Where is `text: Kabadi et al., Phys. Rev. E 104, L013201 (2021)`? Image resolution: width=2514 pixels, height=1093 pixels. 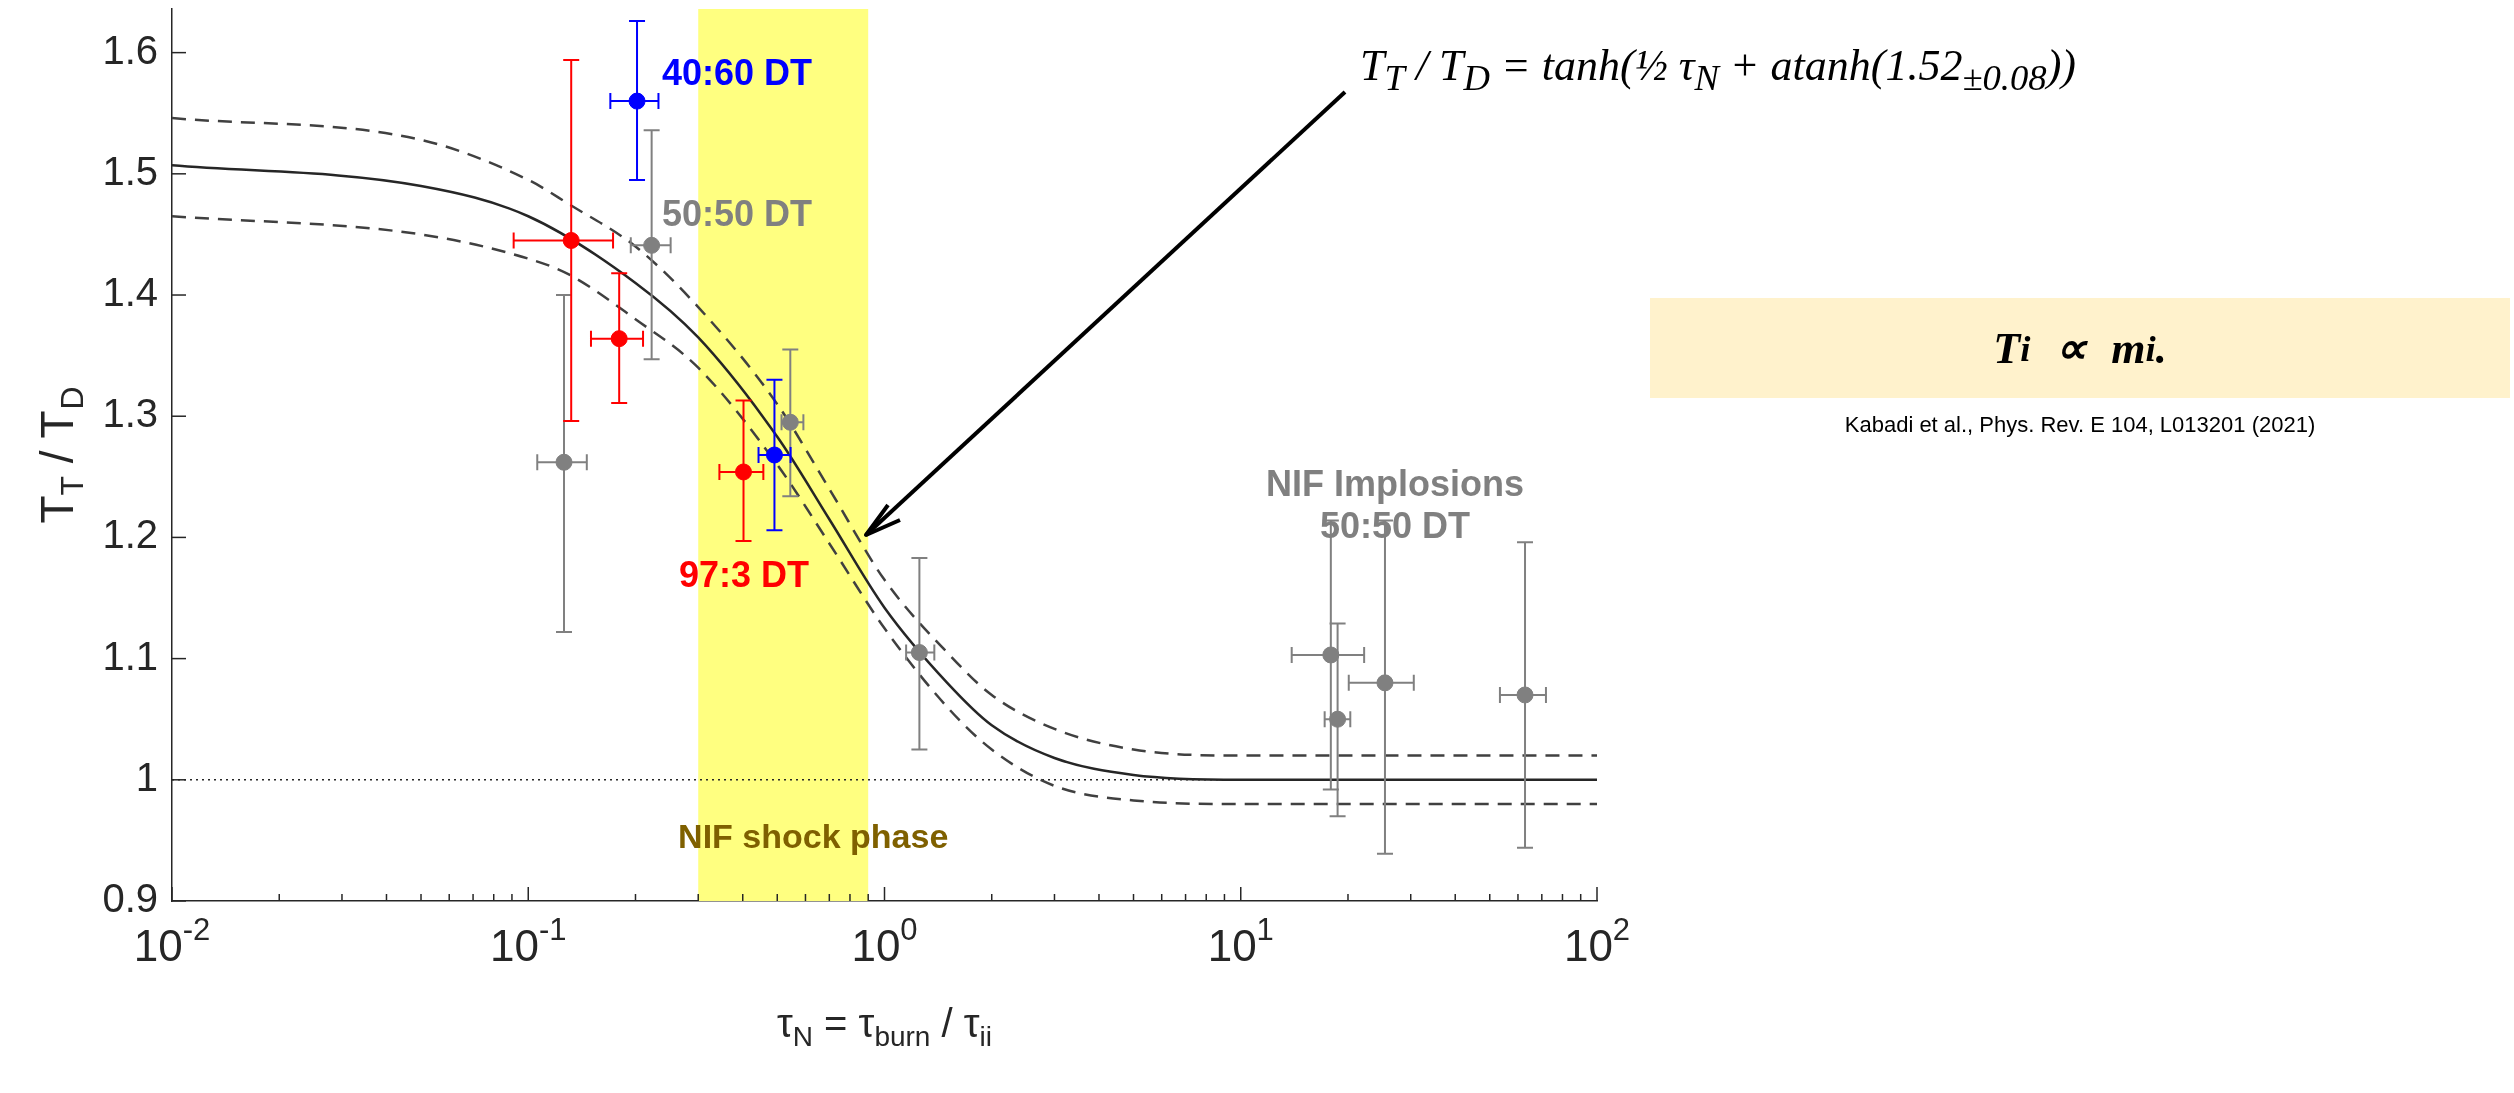 text: Kabadi et al., Phys. Rev. E 104, L013201 (2021) is located at coordinates (2080, 425).